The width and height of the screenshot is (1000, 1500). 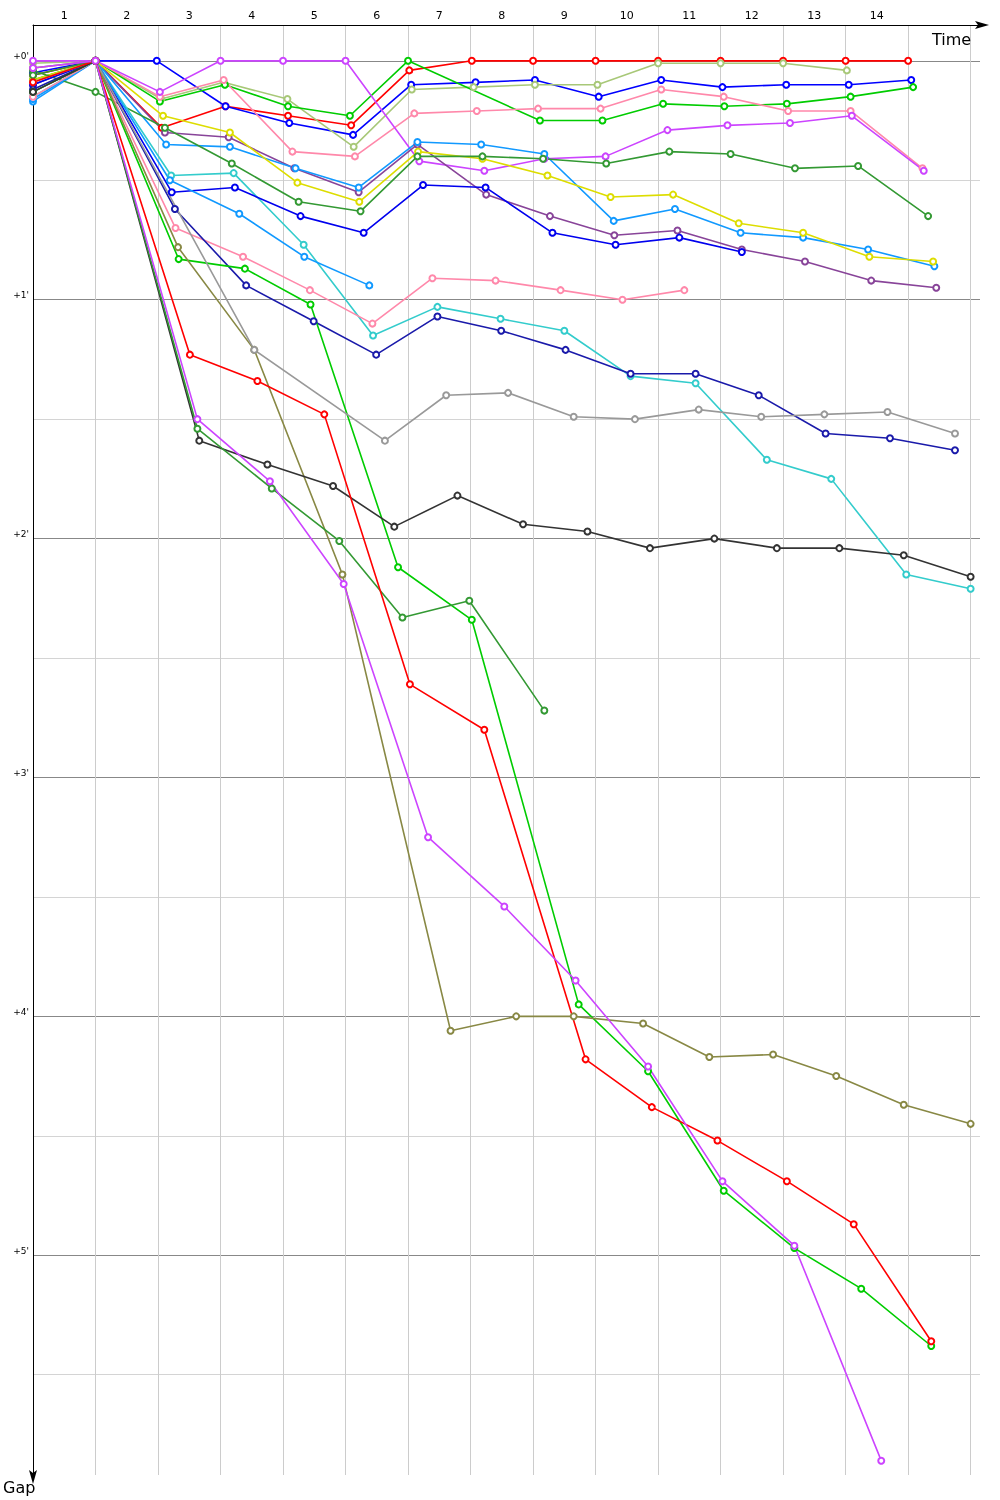 I want to click on x-tick-label: 8, so click(x=502, y=15).